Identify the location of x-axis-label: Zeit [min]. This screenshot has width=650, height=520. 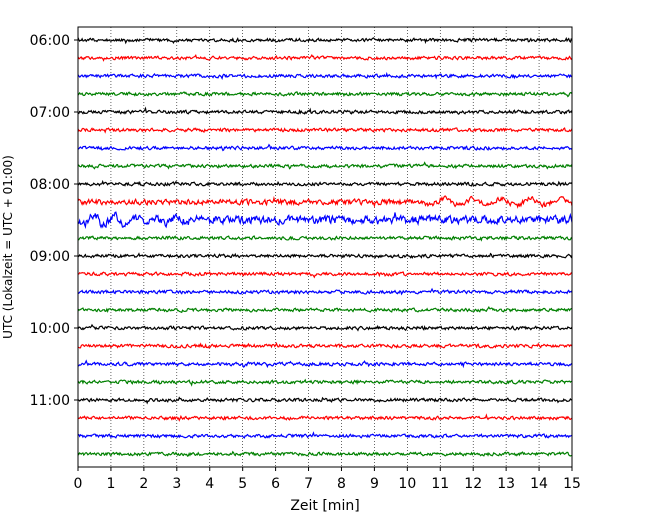
(324, 506).